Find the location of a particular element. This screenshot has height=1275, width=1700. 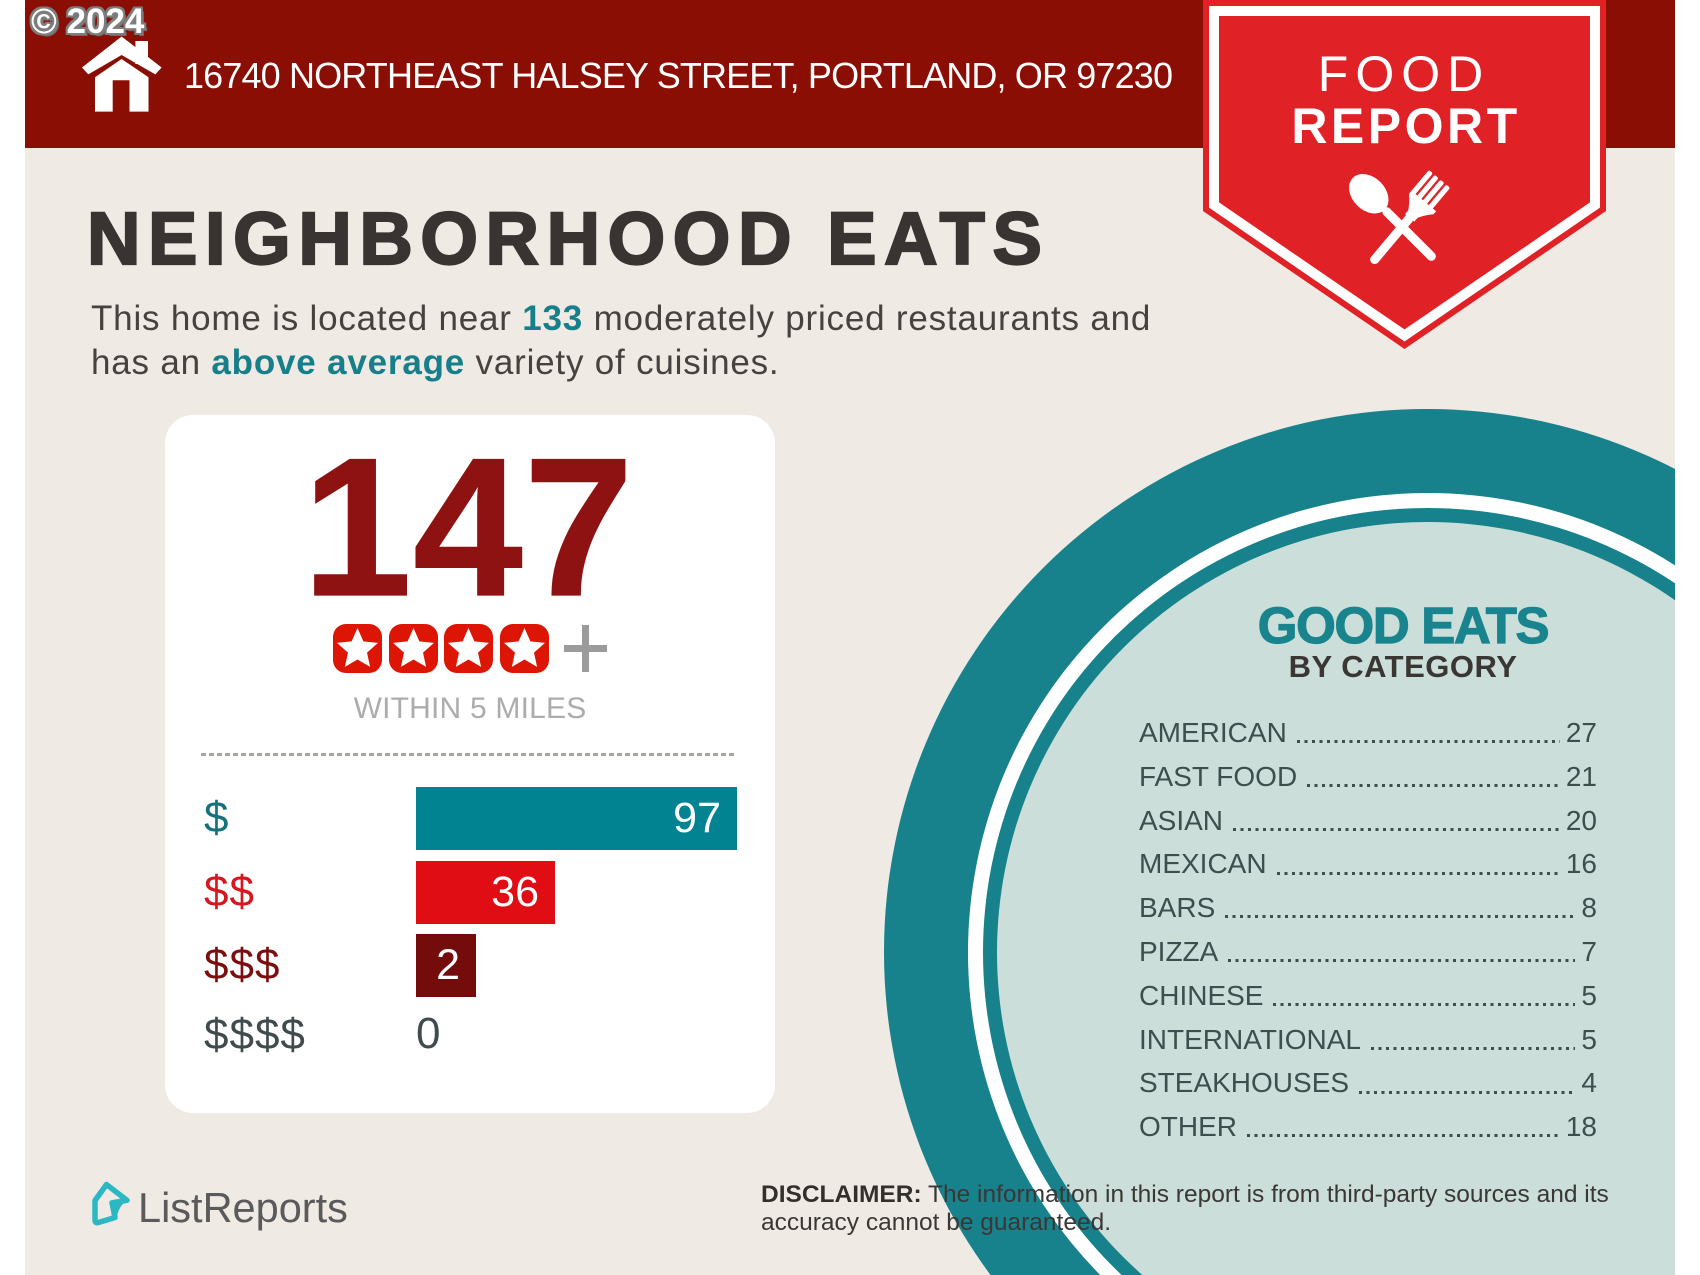

svg-text: FOOD is located at coordinates (1404, 74).